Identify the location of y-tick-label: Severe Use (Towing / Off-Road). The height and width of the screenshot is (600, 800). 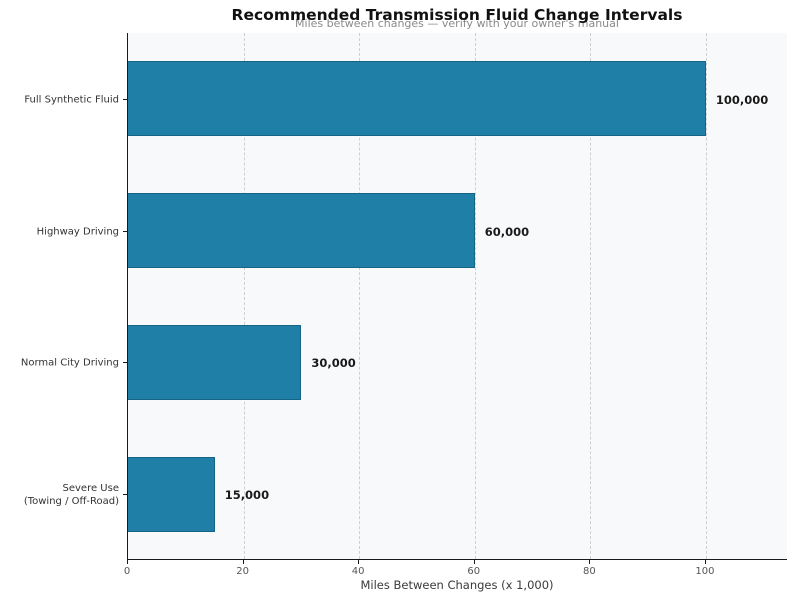
(71, 495).